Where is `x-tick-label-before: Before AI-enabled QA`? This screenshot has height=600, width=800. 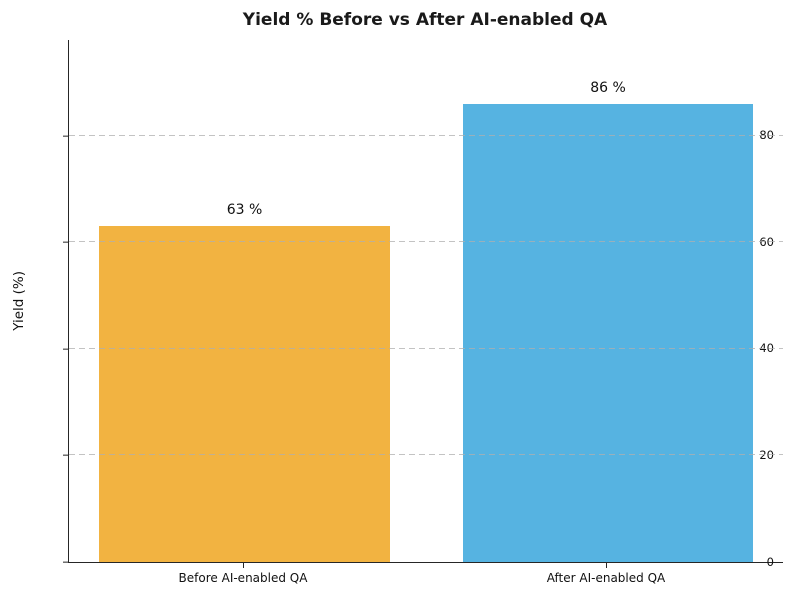
x-tick-label-before: Before AI-enabled QA is located at coordinates (243, 578).